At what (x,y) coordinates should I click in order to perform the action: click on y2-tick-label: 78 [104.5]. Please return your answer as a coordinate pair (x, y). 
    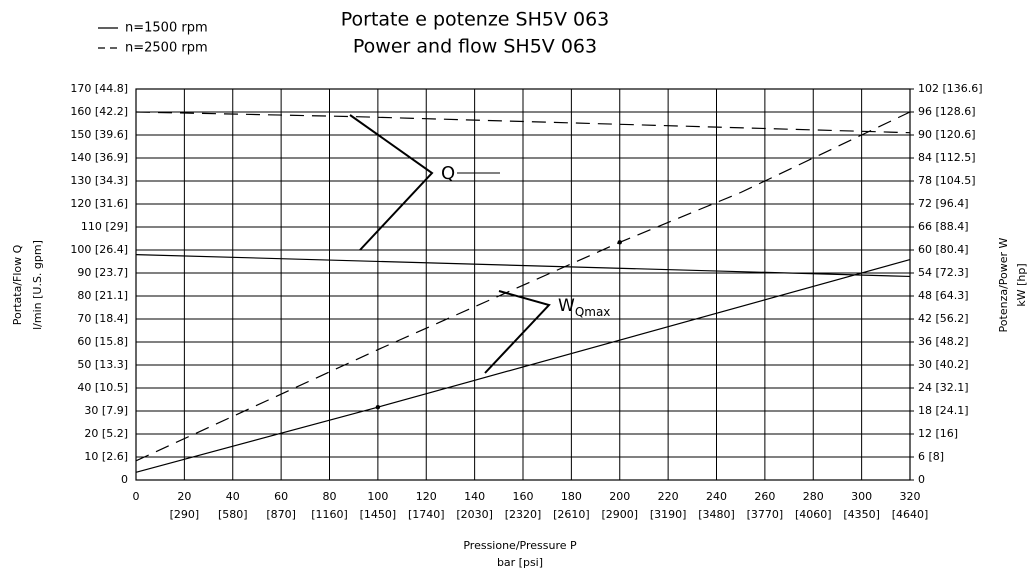
    Looking at the image, I should click on (947, 180).